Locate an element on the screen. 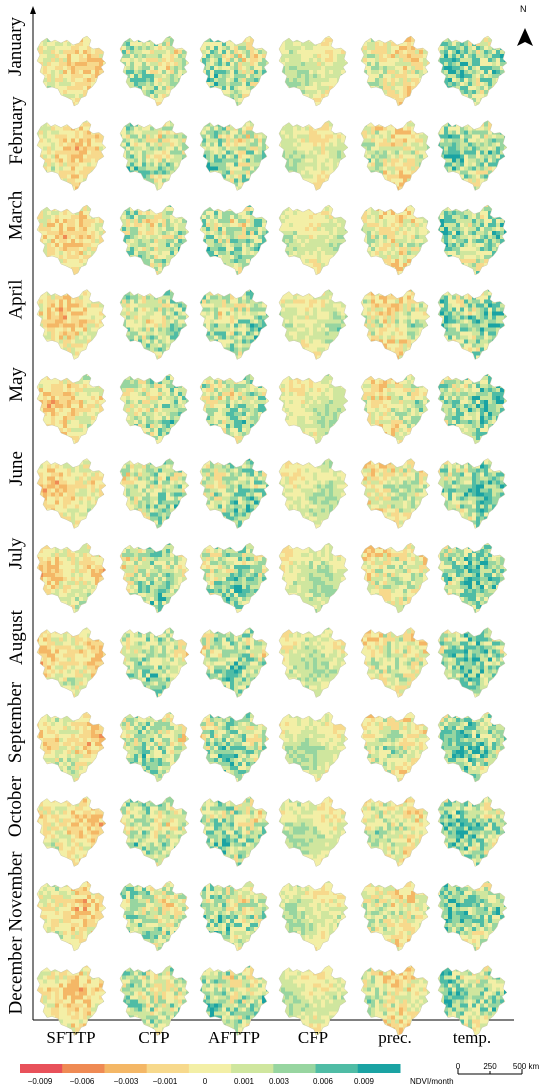 Image resolution: width=550 pixels, height=1091 pixels. map-panel-january-AFTTP is located at coordinates (234, 71).